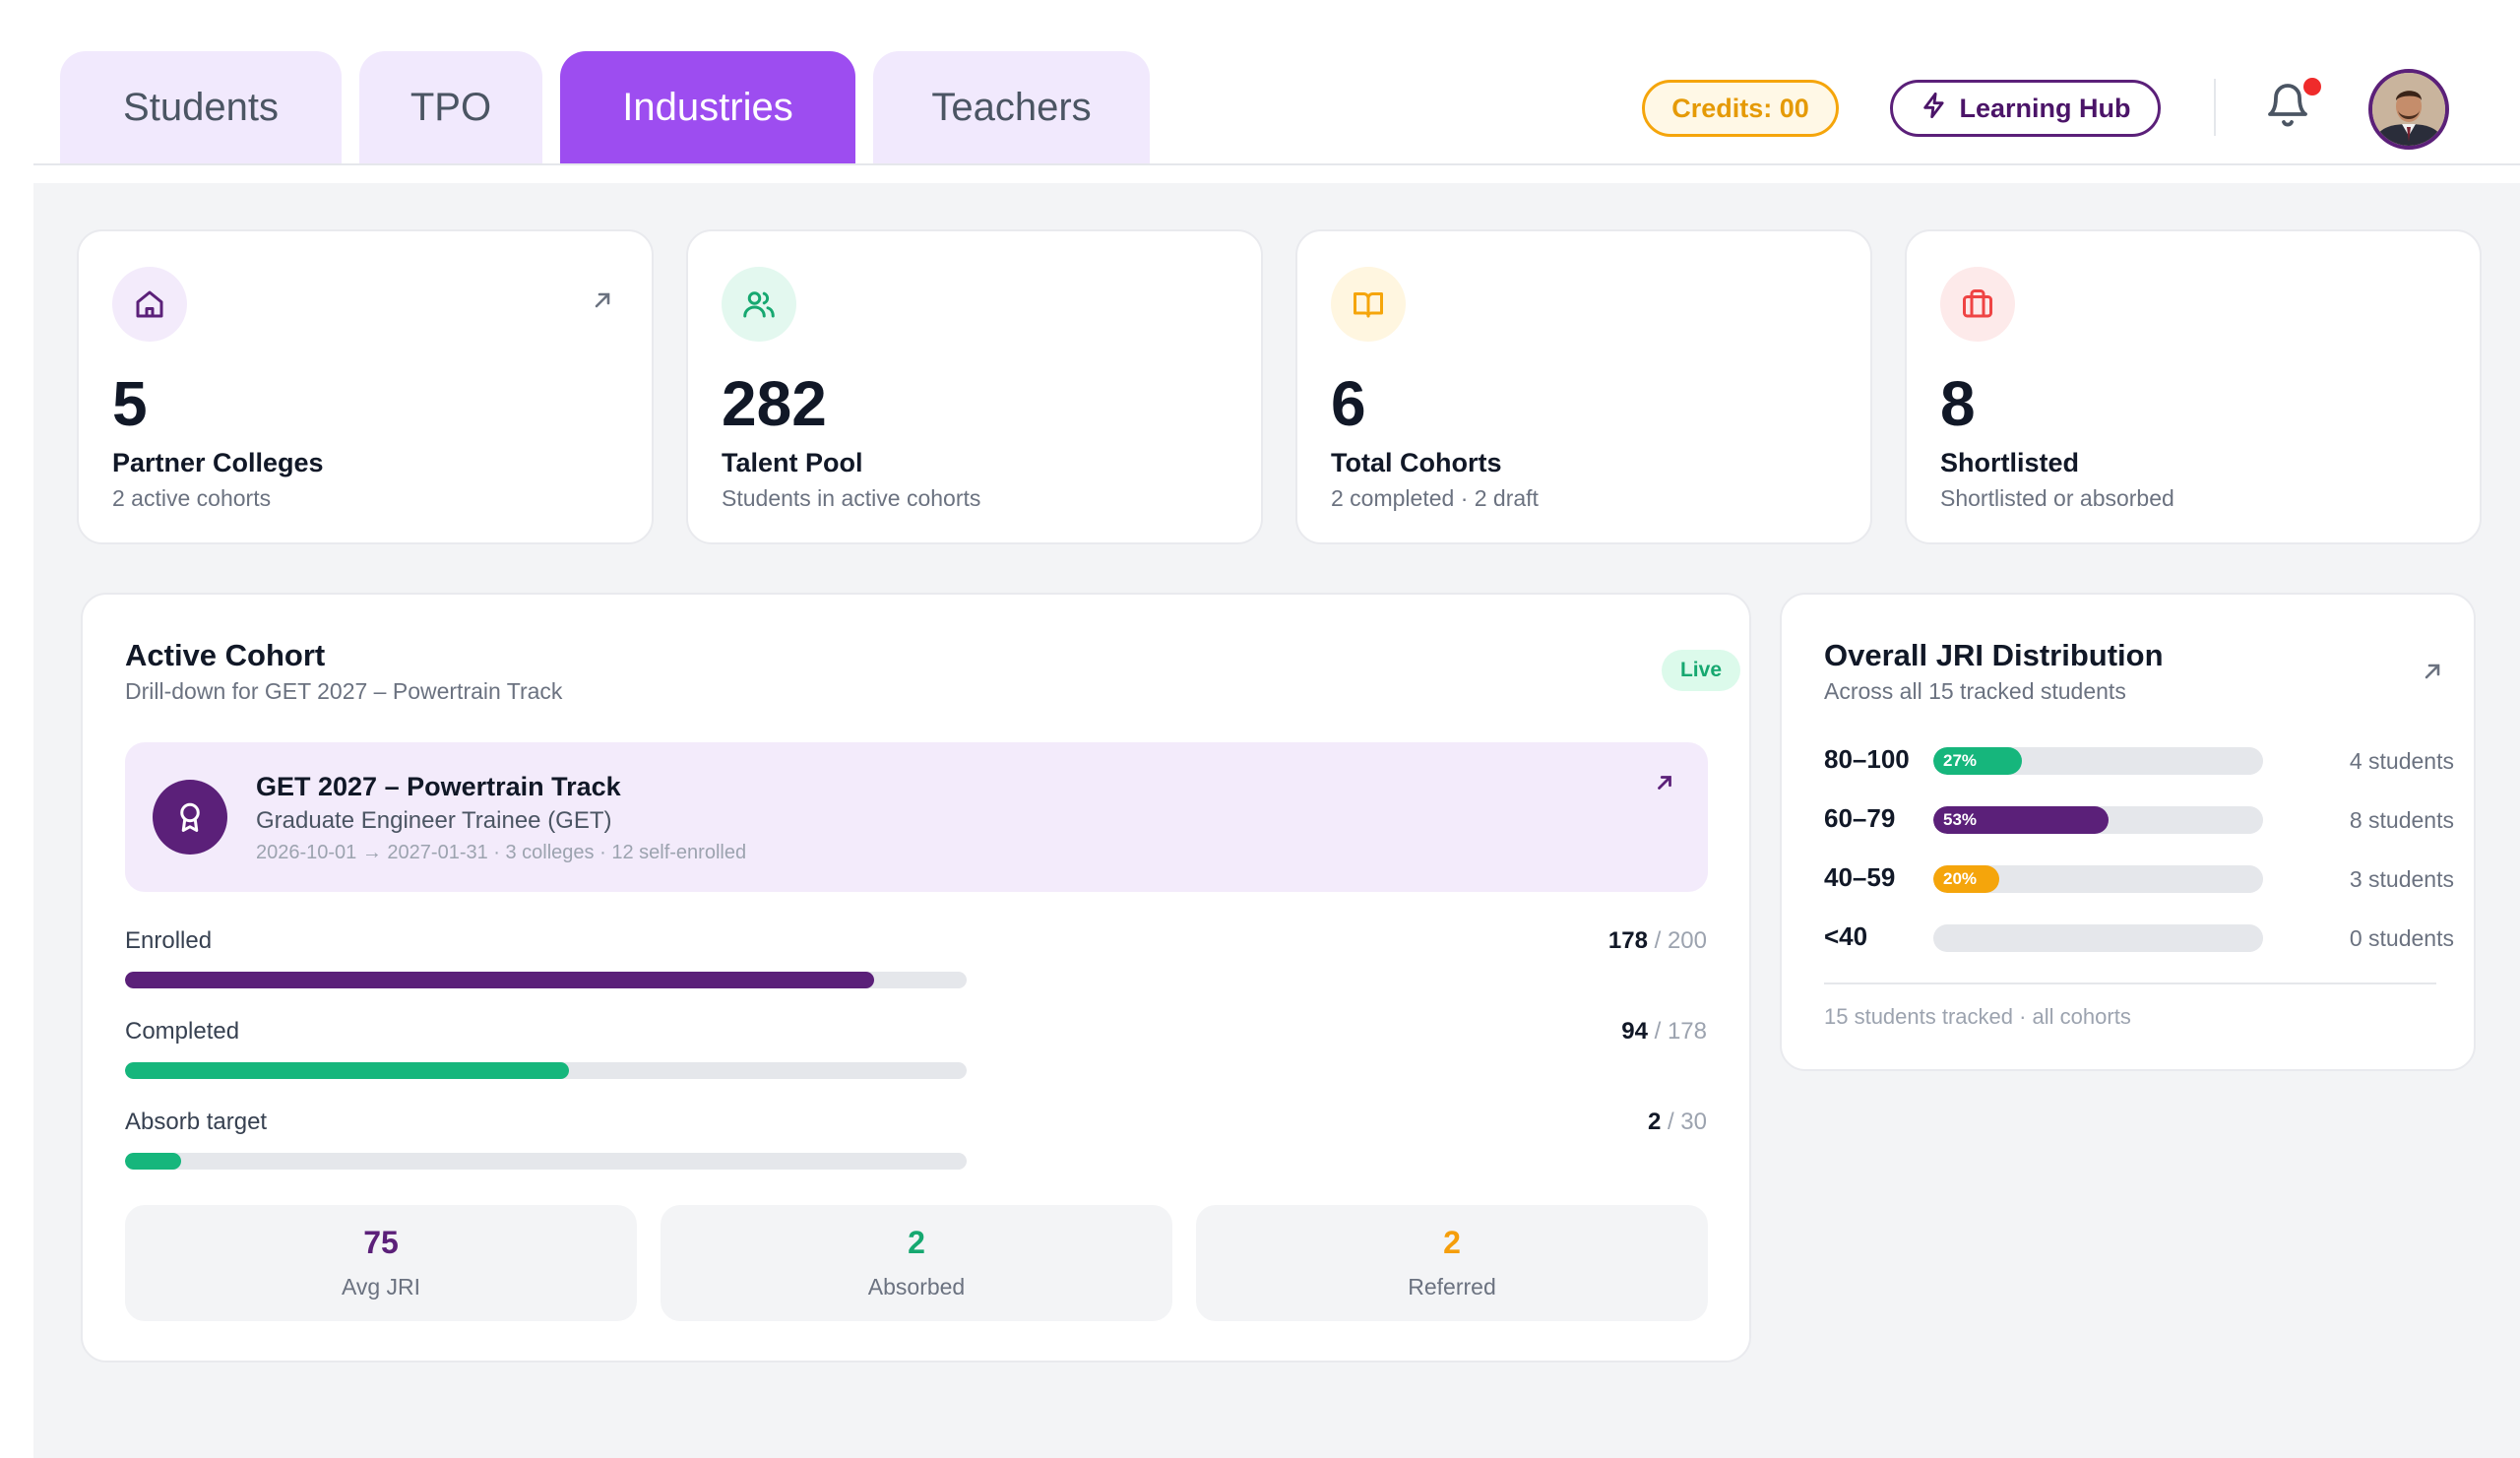  Describe the element at coordinates (851, 498) in the screenshot. I see `stat-subtext: Students in active cohorts` at that location.